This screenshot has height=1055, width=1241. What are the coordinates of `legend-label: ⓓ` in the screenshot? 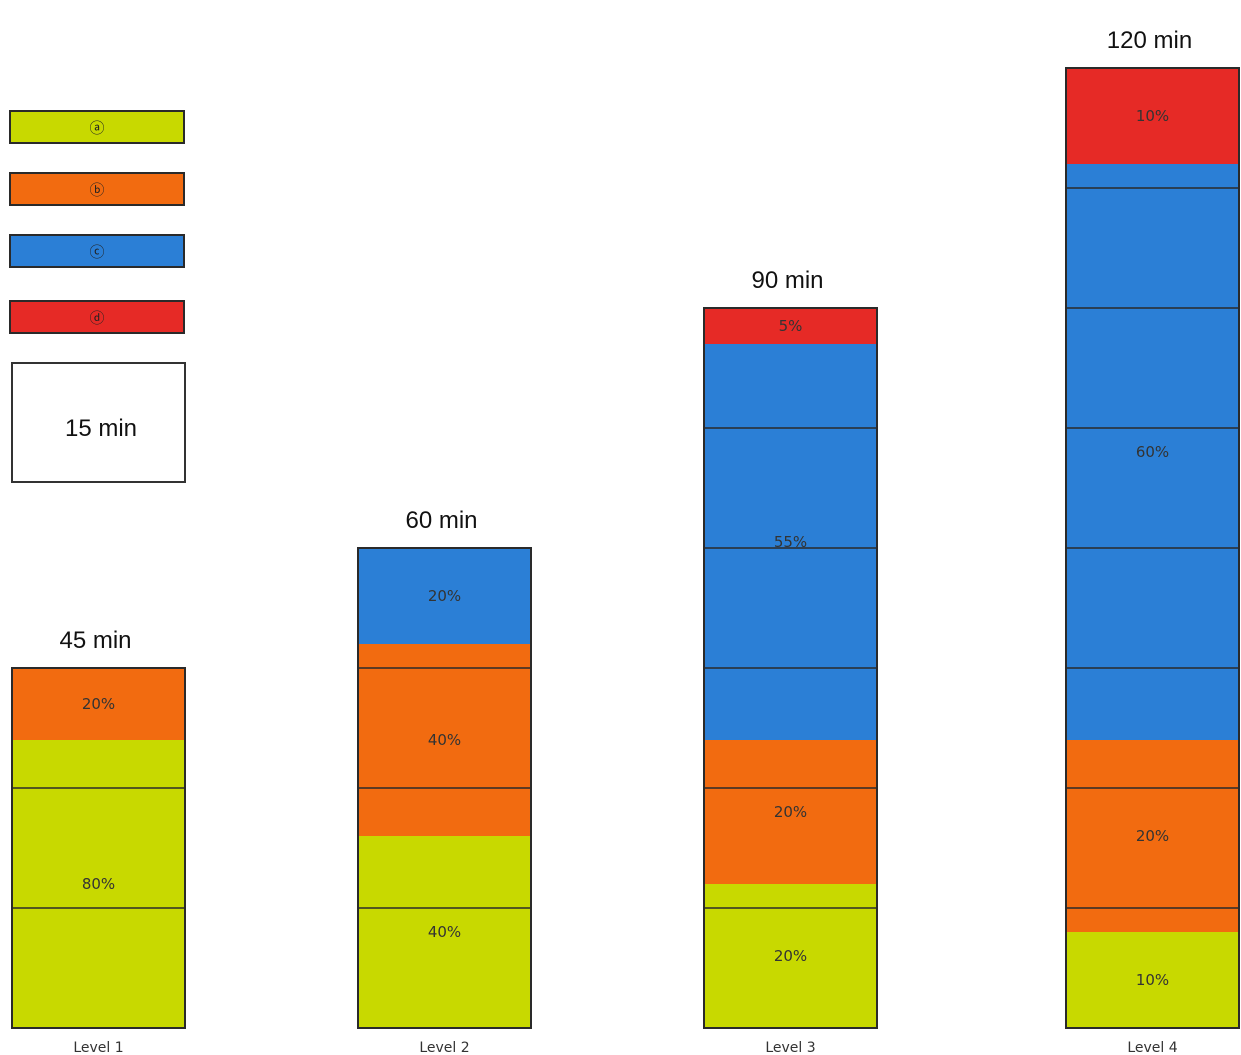 It's located at (96, 318).